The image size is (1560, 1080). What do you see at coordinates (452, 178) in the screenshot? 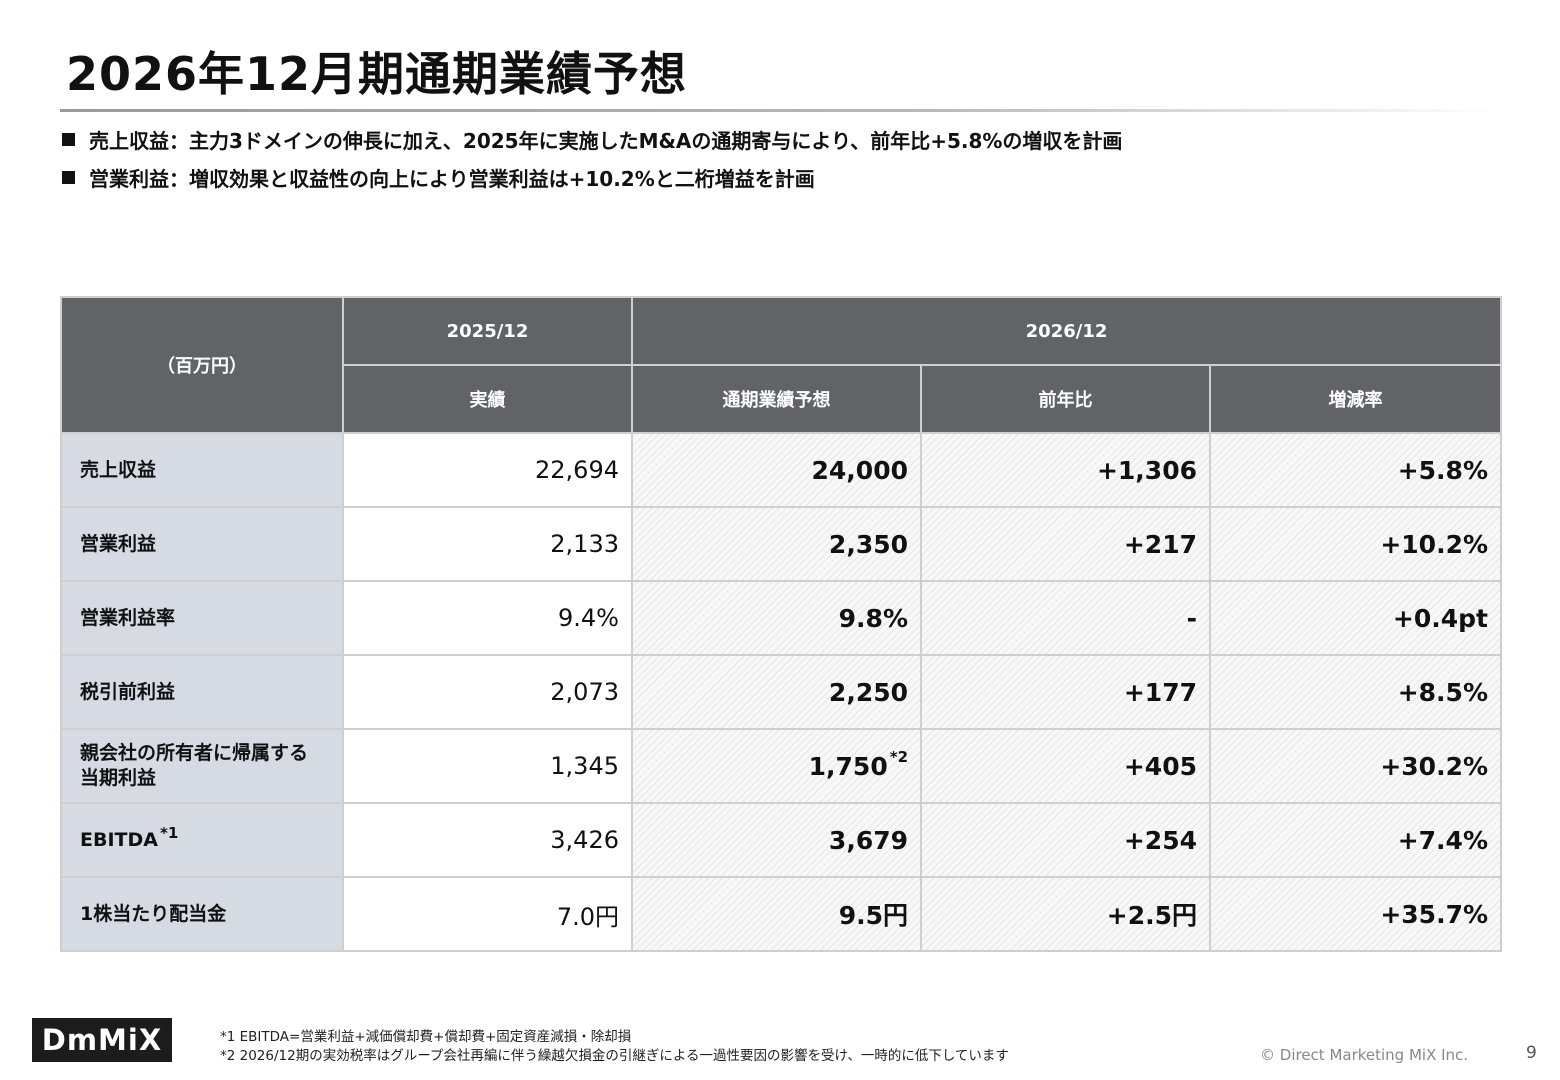
I see `bullet-text: 営業利益：増収効果と収益性の向上により営業利益は+10.2%と二桁増益を計画` at bounding box center [452, 178].